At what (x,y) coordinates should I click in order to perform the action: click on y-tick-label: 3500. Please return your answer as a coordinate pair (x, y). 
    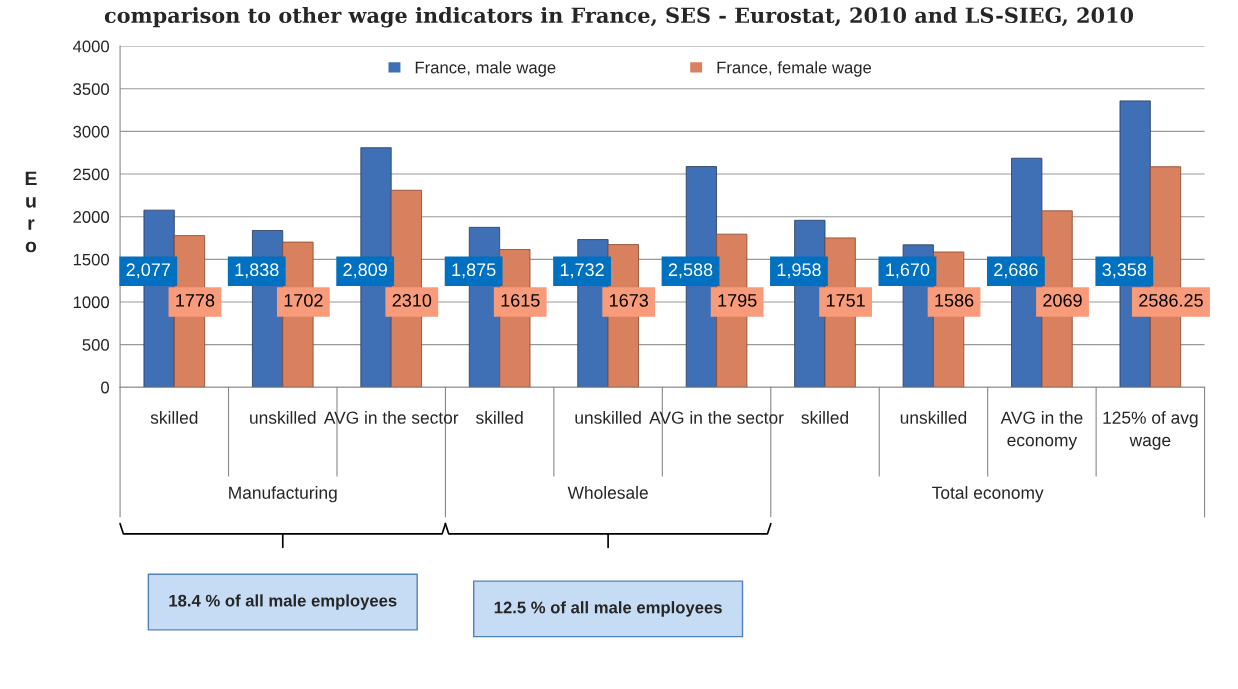
    Looking at the image, I should click on (91, 89).